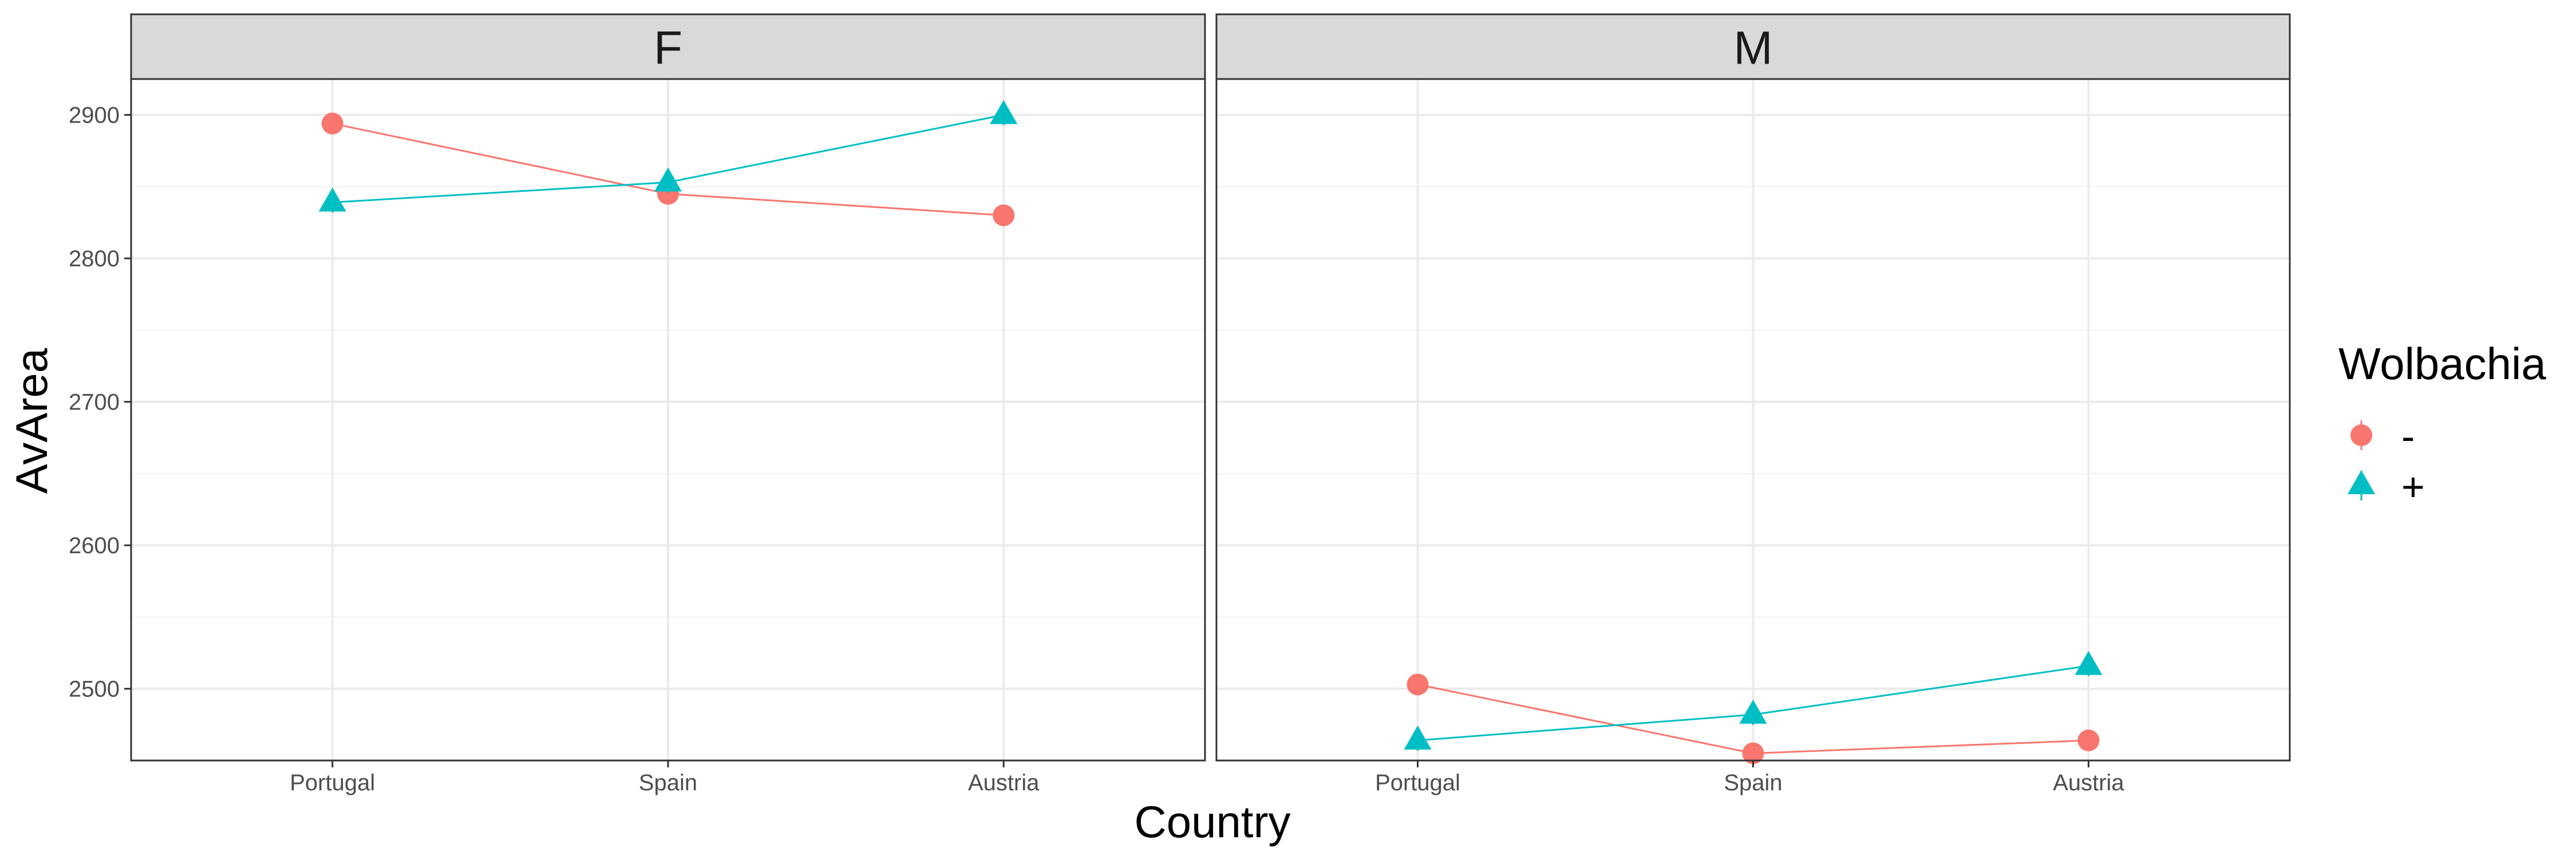  Describe the element at coordinates (31, 421) in the screenshot. I see `y-axis-title: AvArea` at that location.